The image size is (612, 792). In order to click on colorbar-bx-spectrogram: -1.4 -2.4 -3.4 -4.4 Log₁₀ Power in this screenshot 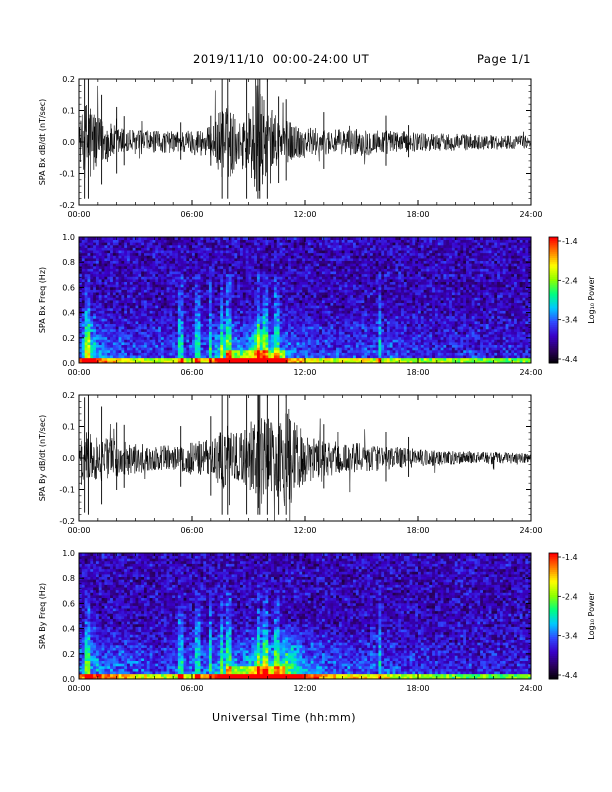, I will do `click(572, 300)`.